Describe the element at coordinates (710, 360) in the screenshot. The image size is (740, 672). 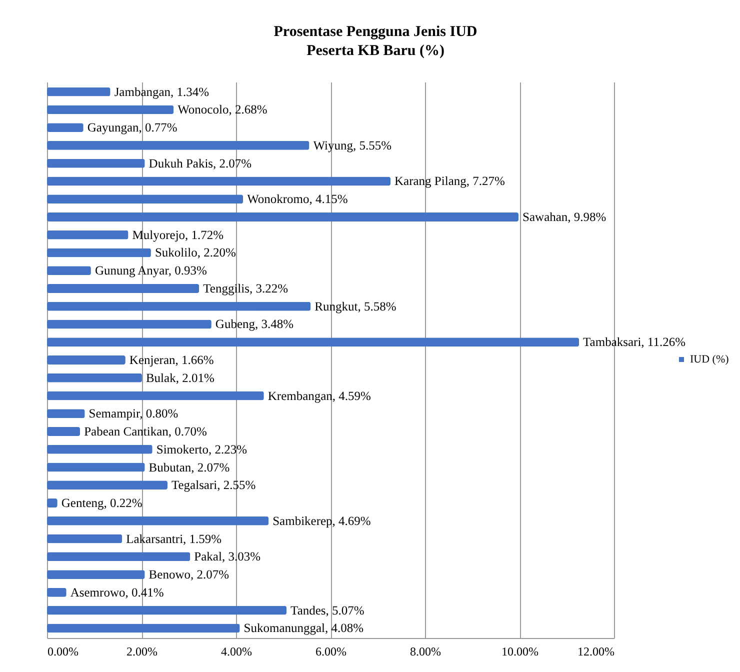
I see `legend-label: IUD (%)` at that location.